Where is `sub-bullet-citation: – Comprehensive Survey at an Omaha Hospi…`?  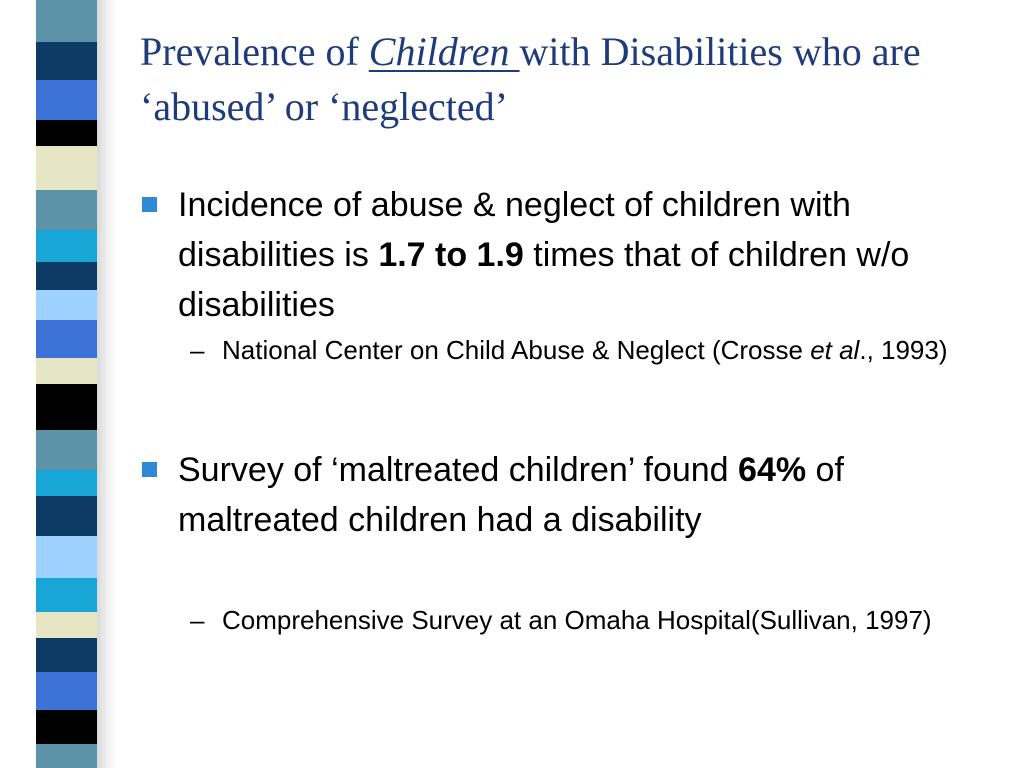
sub-bullet-citation: – Comprehensive Survey at an Omaha Hospi… is located at coordinates (595, 620).